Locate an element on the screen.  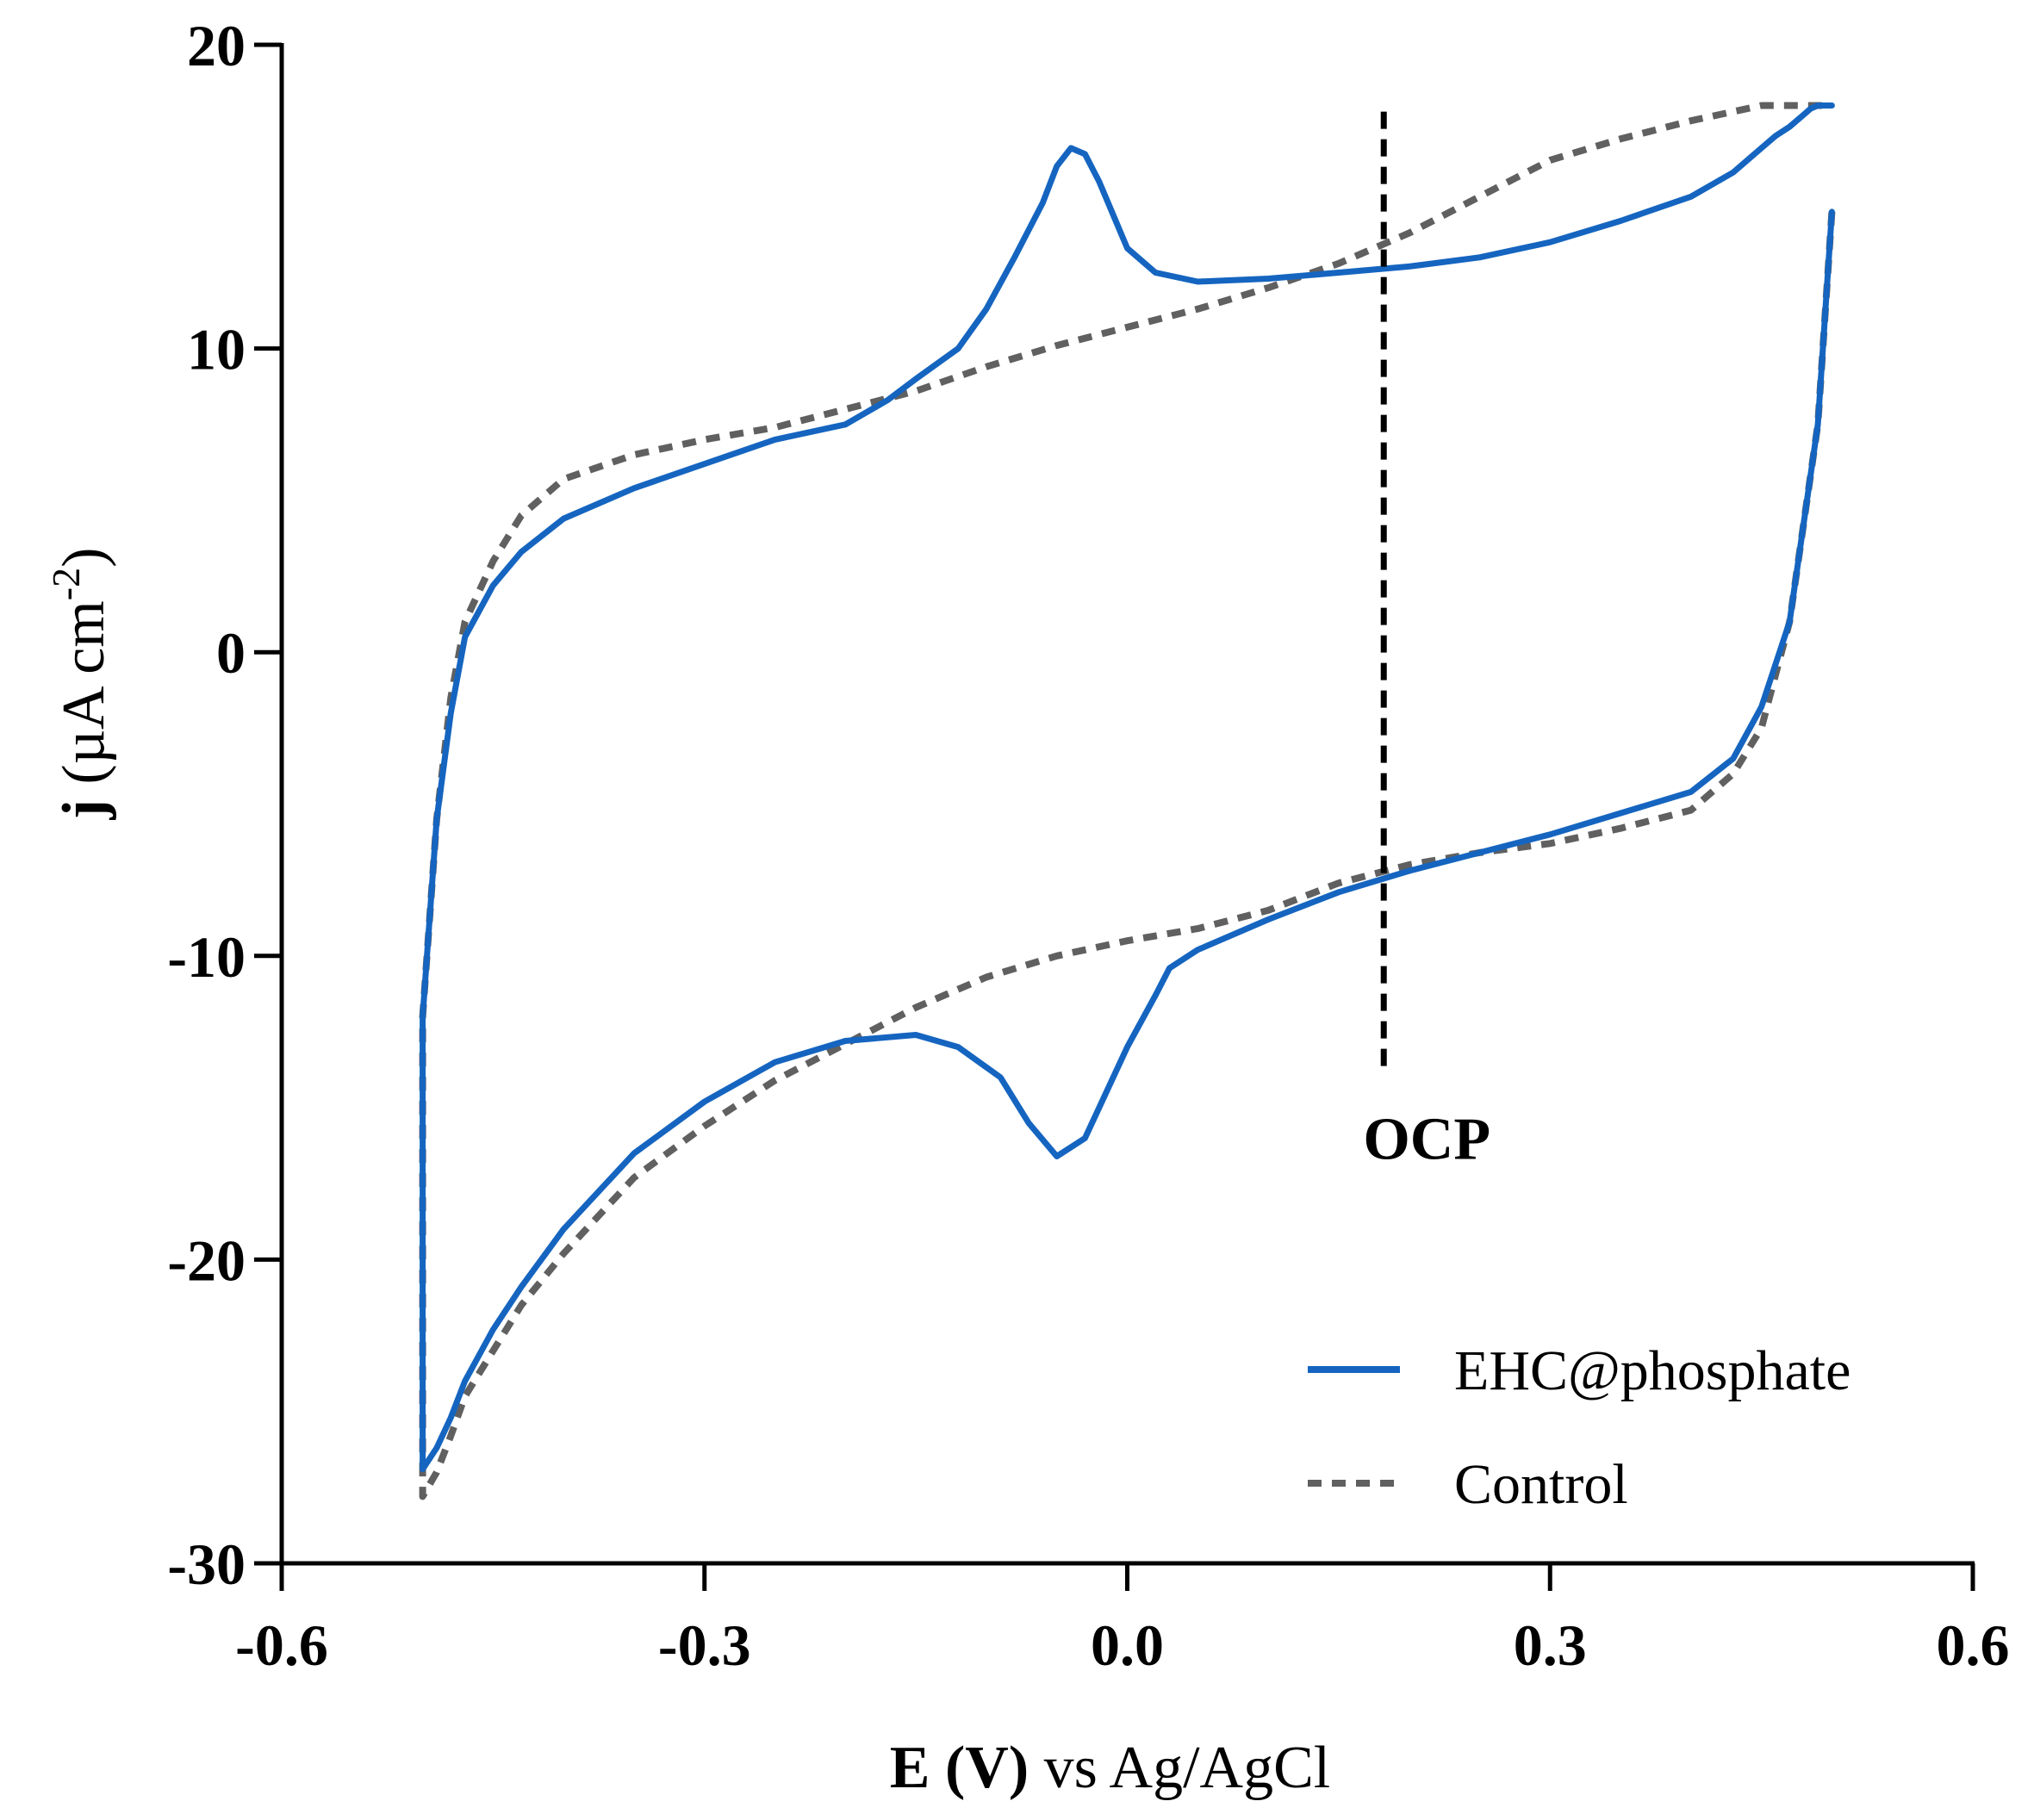
y-axis-title-group: j (µA cm-2) is located at coordinates (80, 685).